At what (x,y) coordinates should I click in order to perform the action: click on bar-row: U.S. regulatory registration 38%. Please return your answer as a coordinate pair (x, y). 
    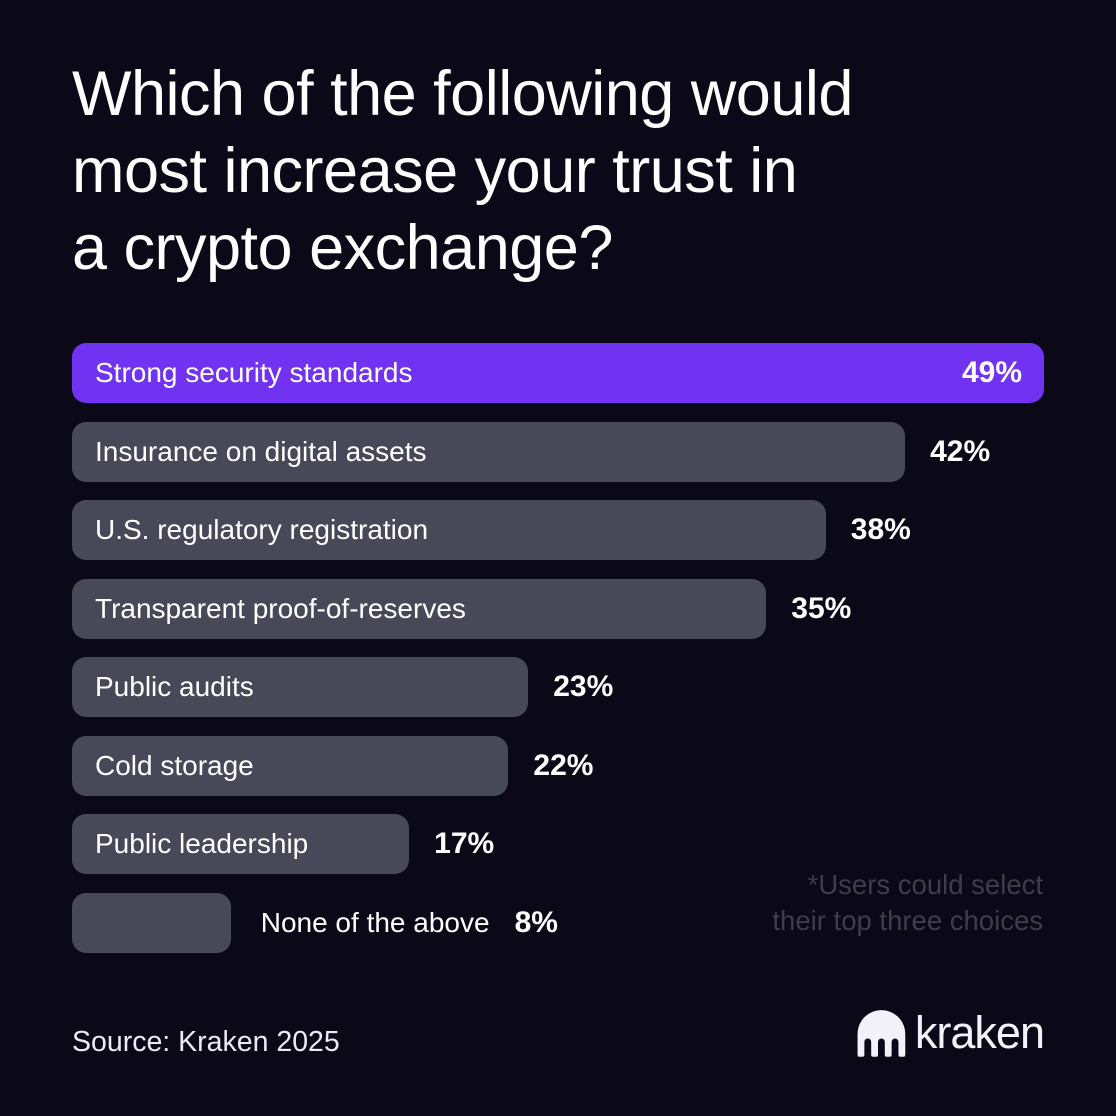
    Looking at the image, I should click on (558, 530).